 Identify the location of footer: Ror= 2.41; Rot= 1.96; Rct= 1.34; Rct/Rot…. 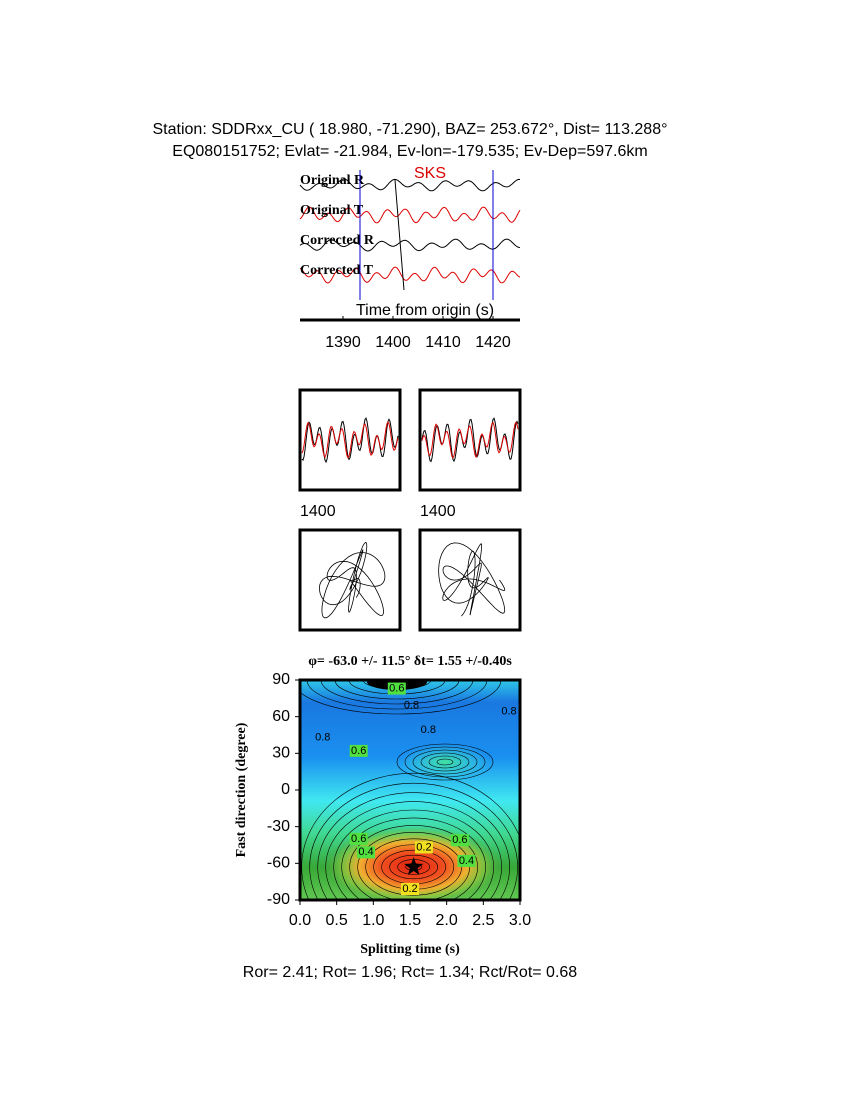
(410, 972).